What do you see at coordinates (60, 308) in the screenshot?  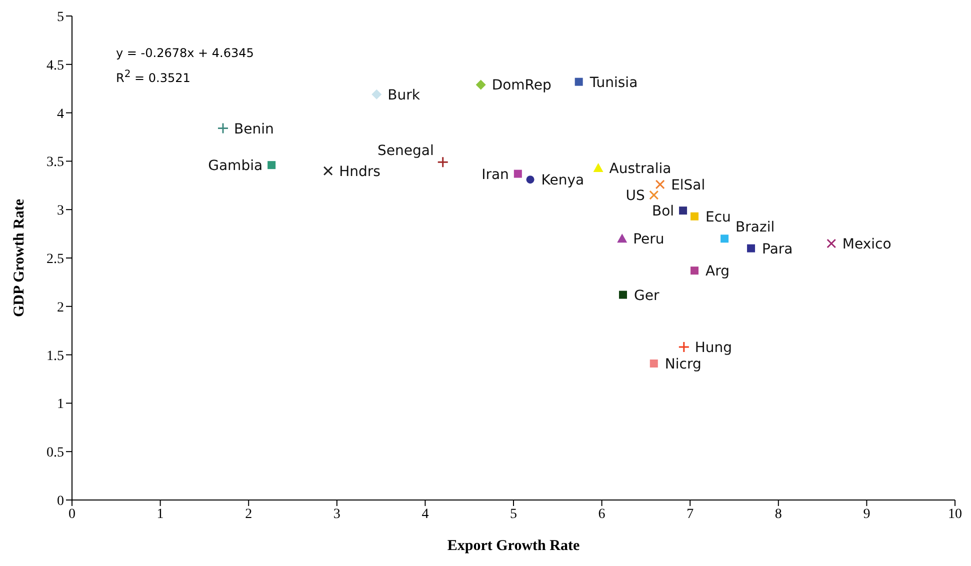 I see `y-tick-label: 2` at bounding box center [60, 308].